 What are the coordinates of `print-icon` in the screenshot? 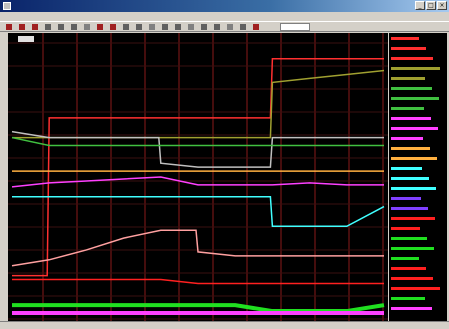 It's located at (35, 27).